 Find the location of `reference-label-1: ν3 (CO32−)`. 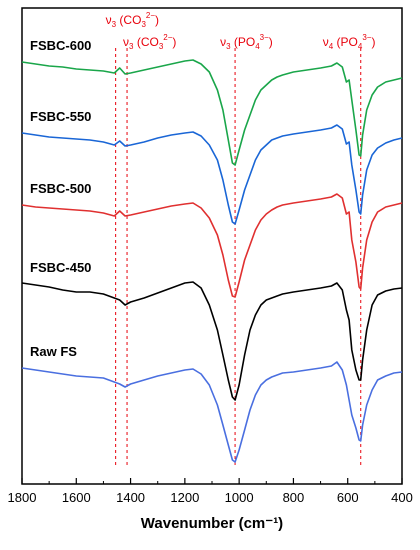

reference-label-1: ν3 (CO32−) is located at coordinates (132, 20).